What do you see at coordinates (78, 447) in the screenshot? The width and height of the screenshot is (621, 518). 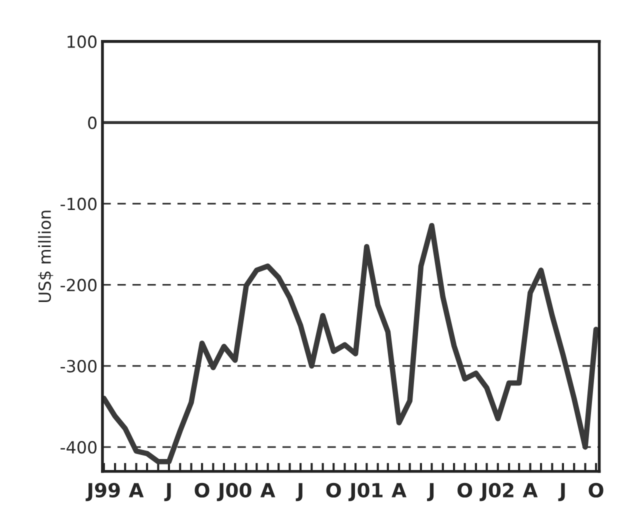 I see `y-tick-label: -400` at bounding box center [78, 447].